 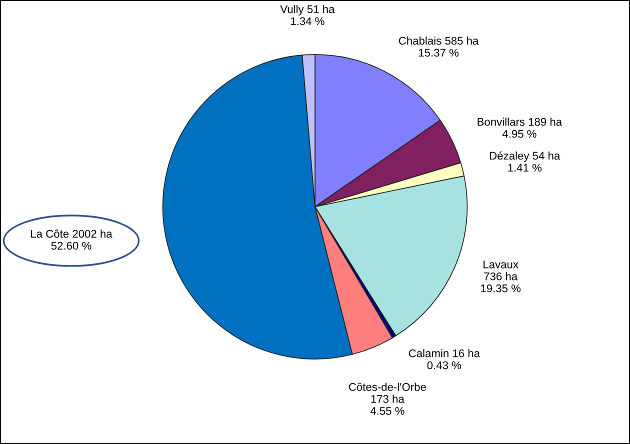 What do you see at coordinates (307, 15) in the screenshot?
I see `slice-label: Vully 51 ha 1.34 %` at bounding box center [307, 15].